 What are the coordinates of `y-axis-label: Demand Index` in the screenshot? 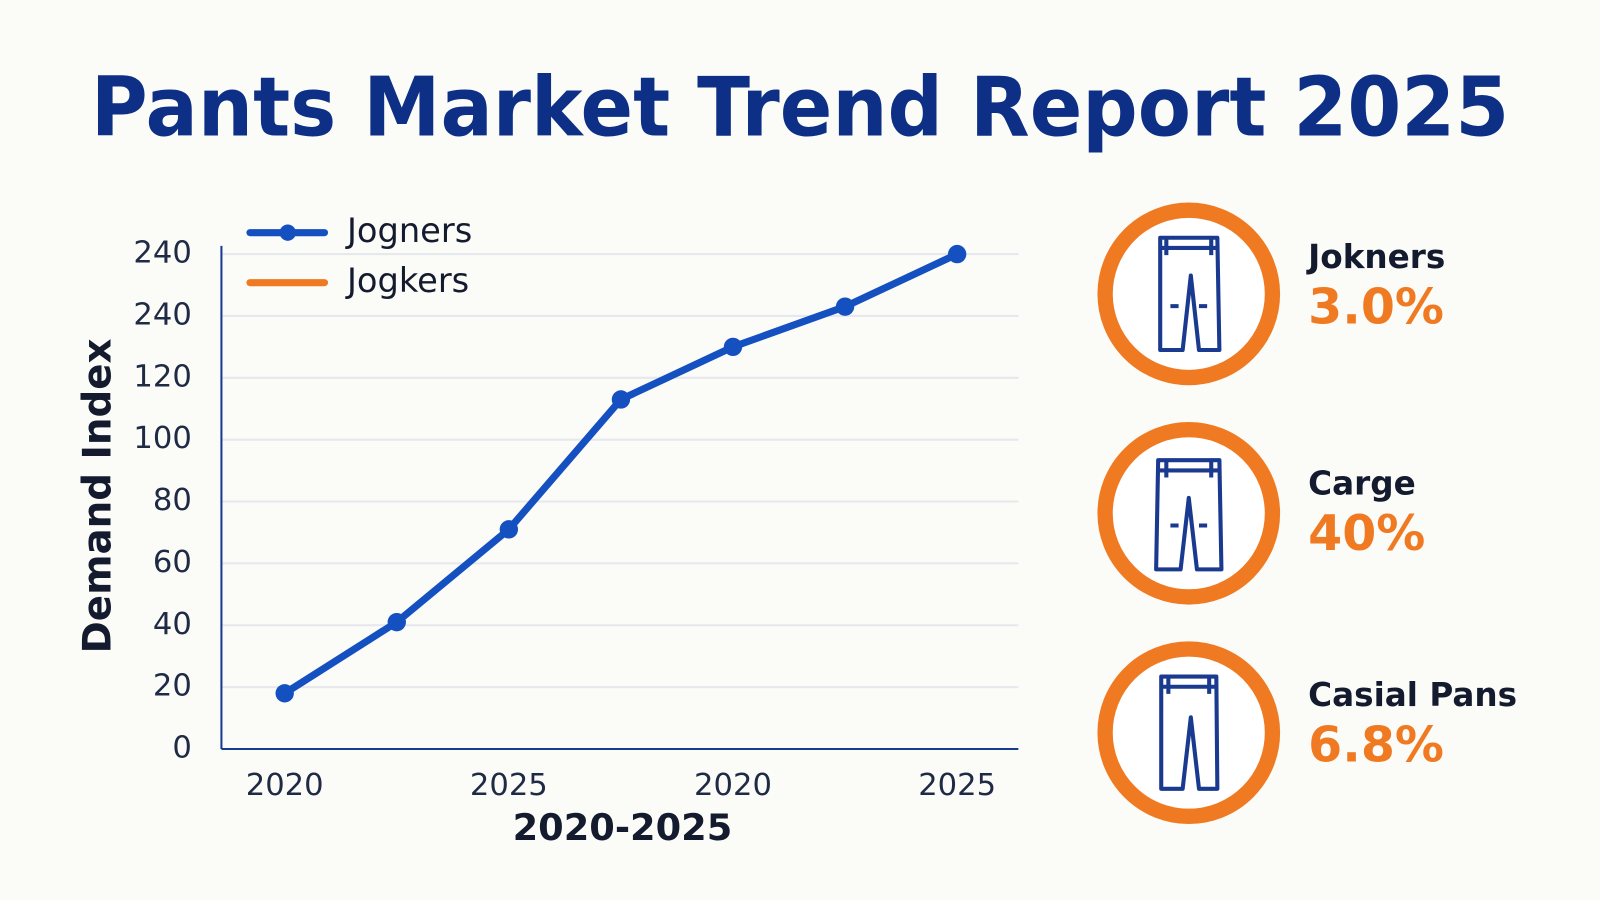 It's located at (97, 495).